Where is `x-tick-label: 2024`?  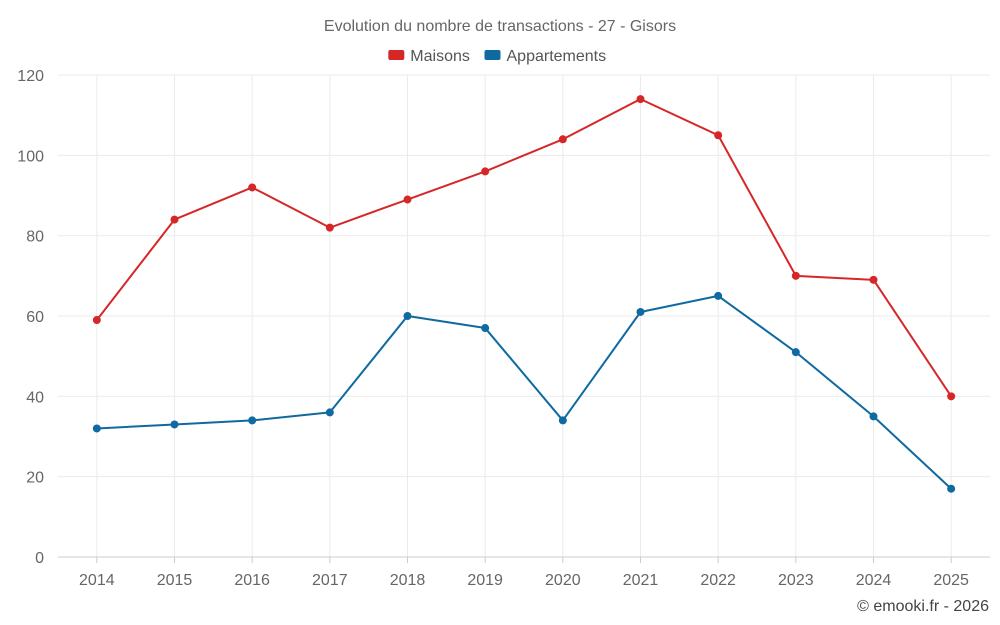
x-tick-label: 2024 is located at coordinates (874, 580).